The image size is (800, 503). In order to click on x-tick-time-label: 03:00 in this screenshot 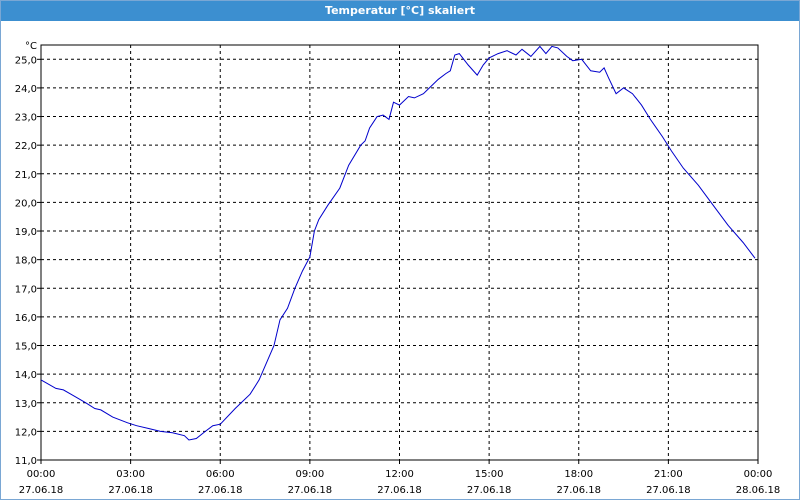, I will do `click(130, 474)`.